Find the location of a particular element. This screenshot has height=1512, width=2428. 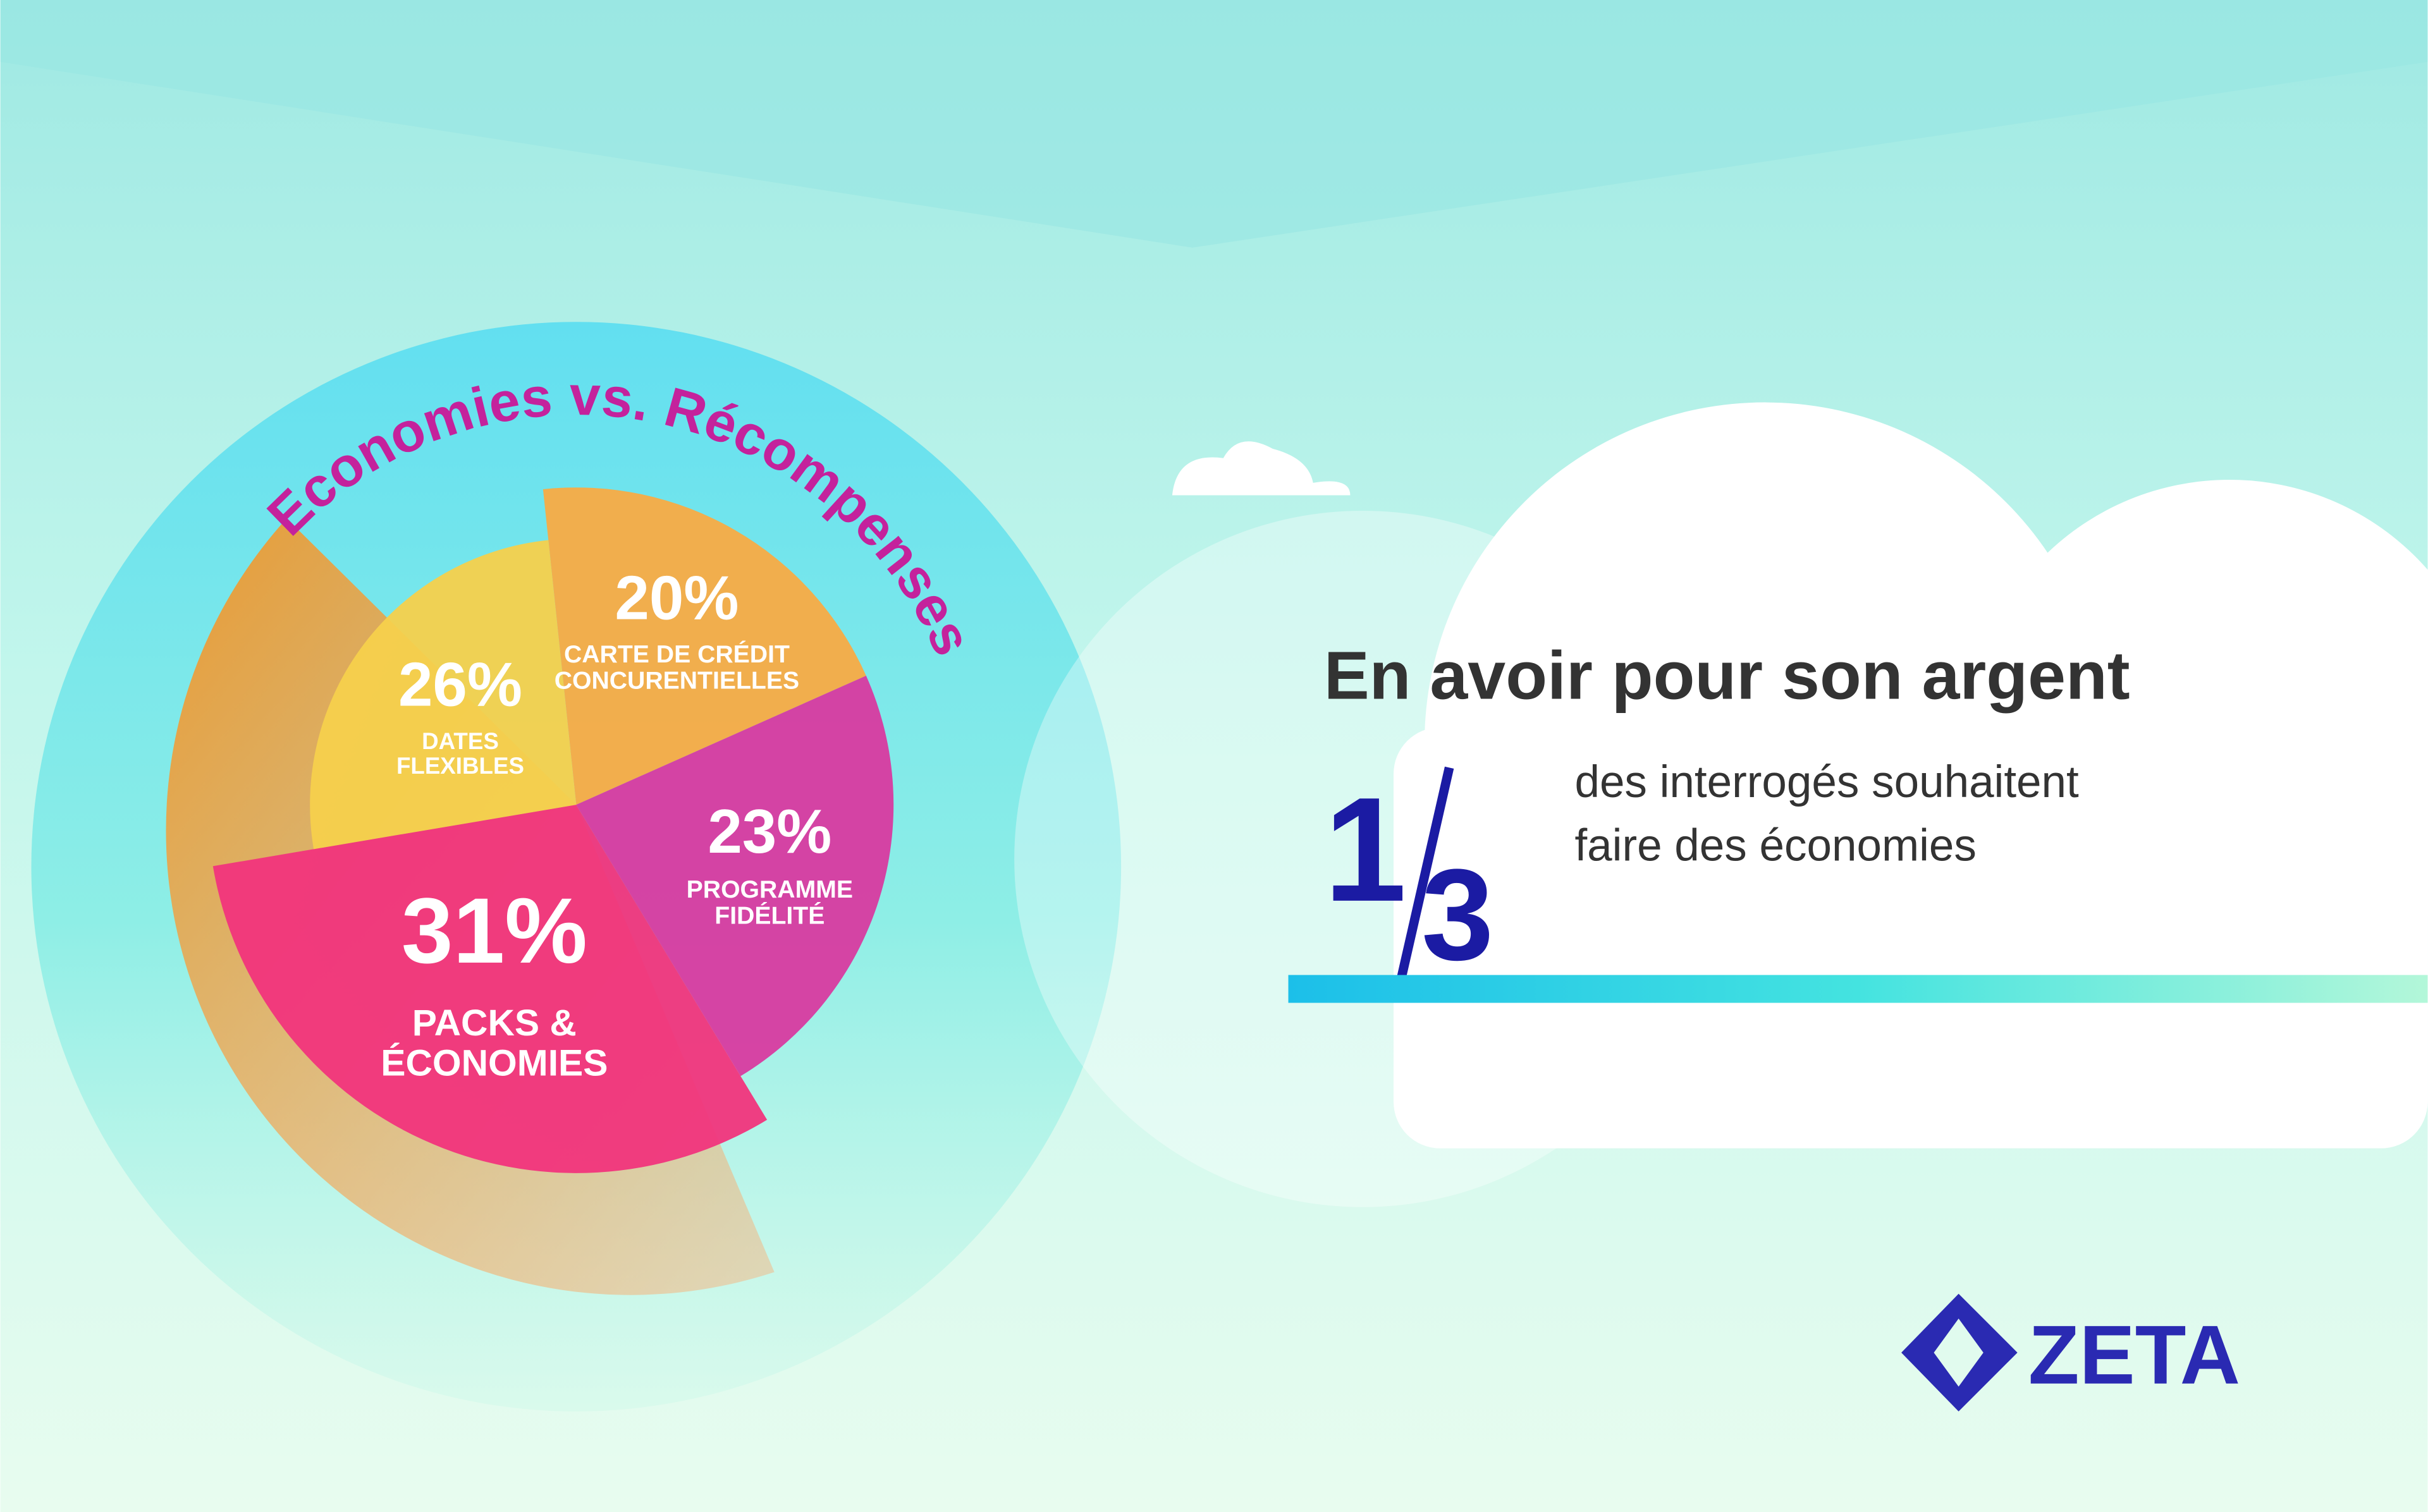

logo-text: ZETA is located at coordinates (2134, 1355).